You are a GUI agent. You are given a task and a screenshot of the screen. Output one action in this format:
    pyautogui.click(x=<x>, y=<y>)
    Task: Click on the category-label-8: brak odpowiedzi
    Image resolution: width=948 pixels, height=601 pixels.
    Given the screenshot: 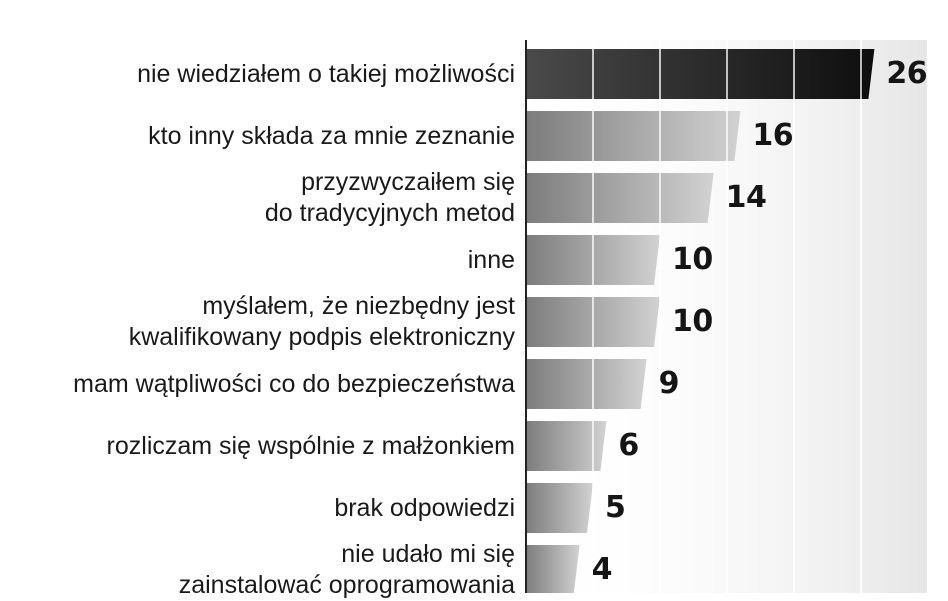 What is the action you would take?
    pyautogui.click(x=257, y=508)
    